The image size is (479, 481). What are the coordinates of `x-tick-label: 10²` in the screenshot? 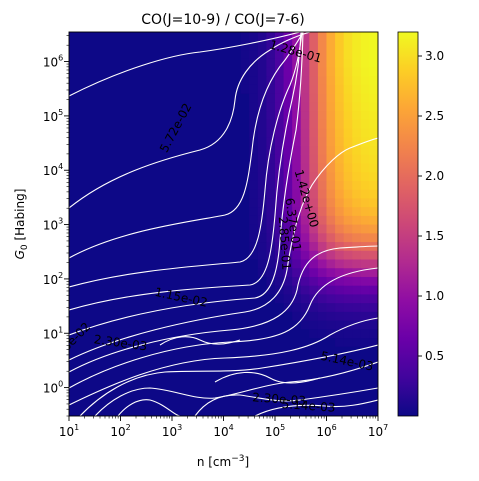 It's located at (120, 431).